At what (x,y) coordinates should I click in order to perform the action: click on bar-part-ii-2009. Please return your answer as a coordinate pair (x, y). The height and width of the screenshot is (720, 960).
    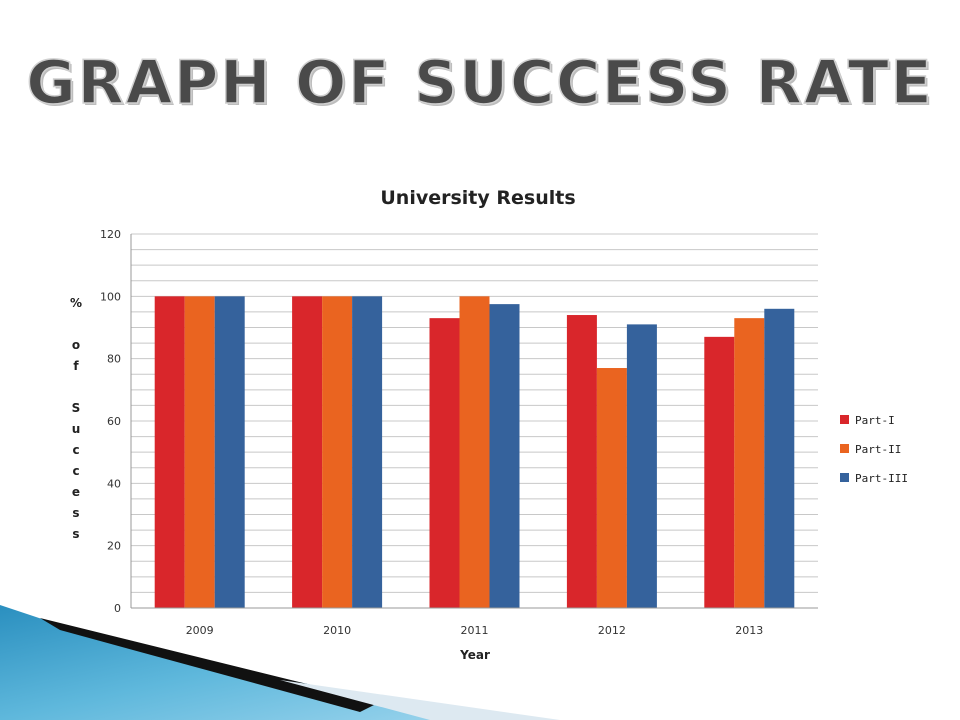
    Looking at the image, I should click on (199, 452).